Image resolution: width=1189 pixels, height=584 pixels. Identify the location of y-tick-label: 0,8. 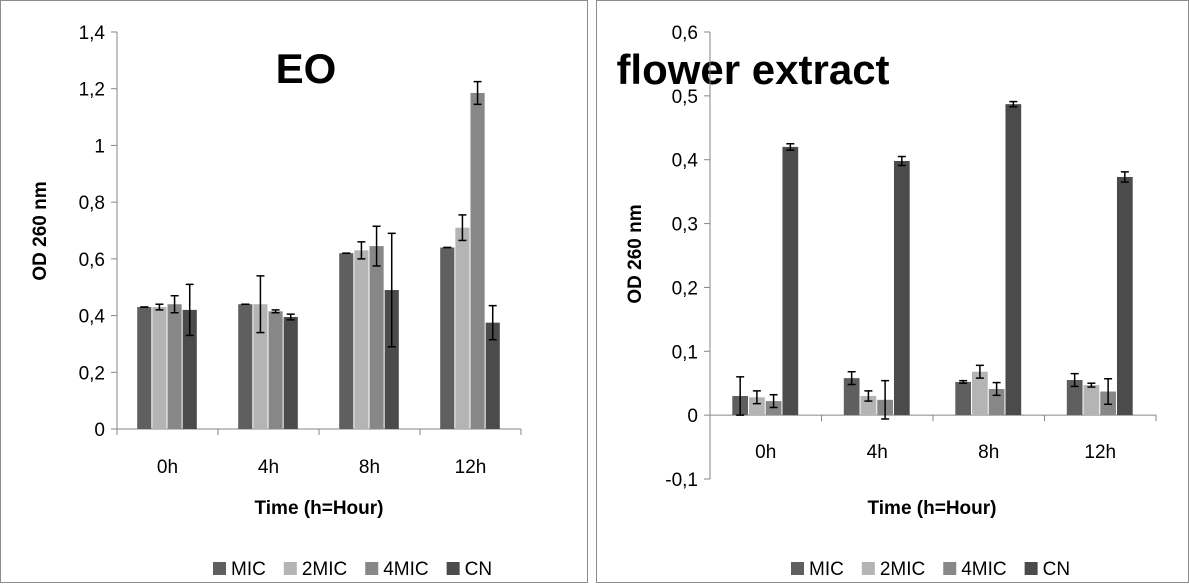
(92, 203).